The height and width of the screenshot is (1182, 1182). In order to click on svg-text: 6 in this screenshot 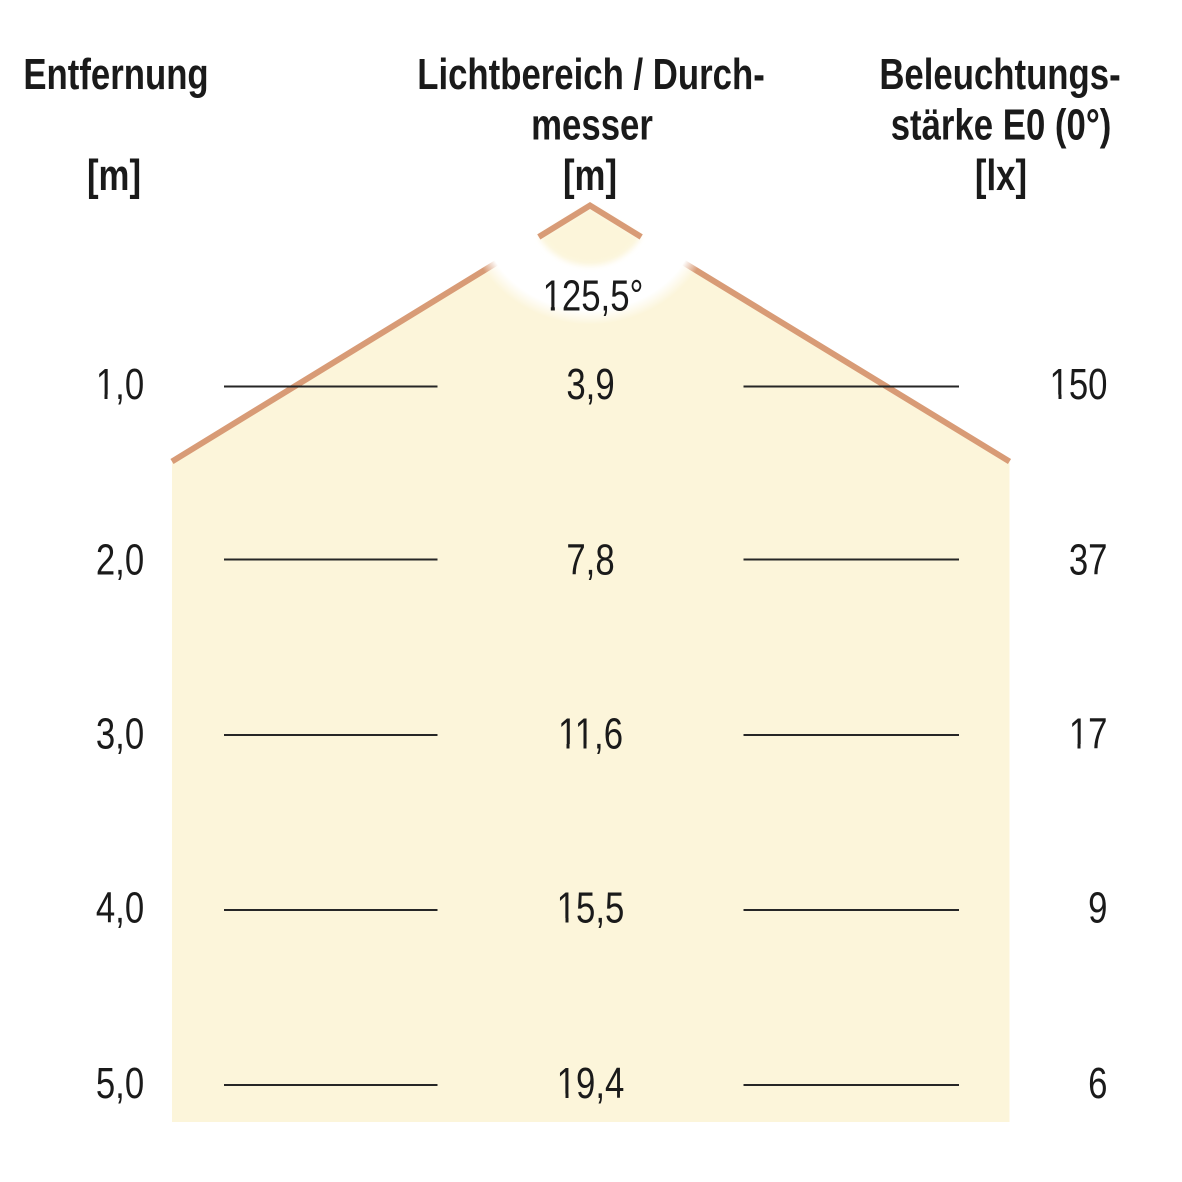, I will do `click(1097, 1083)`.